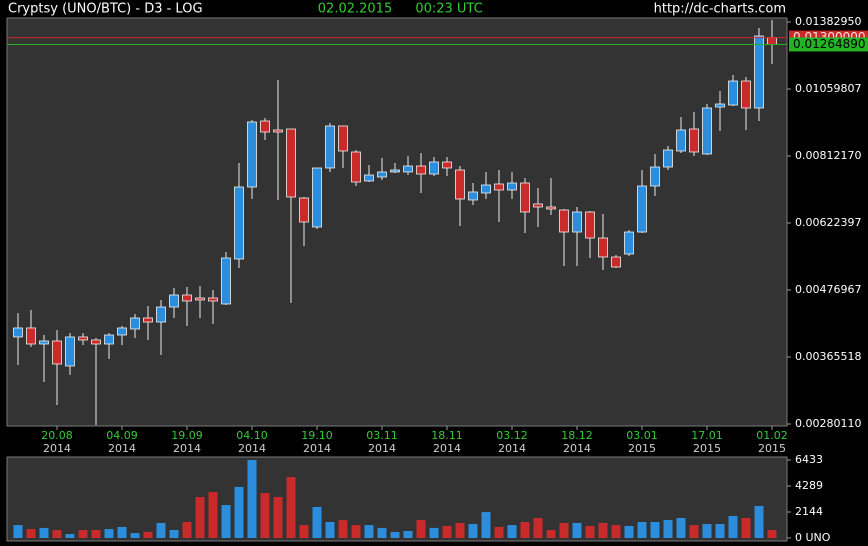 This screenshot has width=868, height=546. What do you see at coordinates (828, 222) in the screenshot?
I see `y-tick-label: 0.00622397` at bounding box center [828, 222].